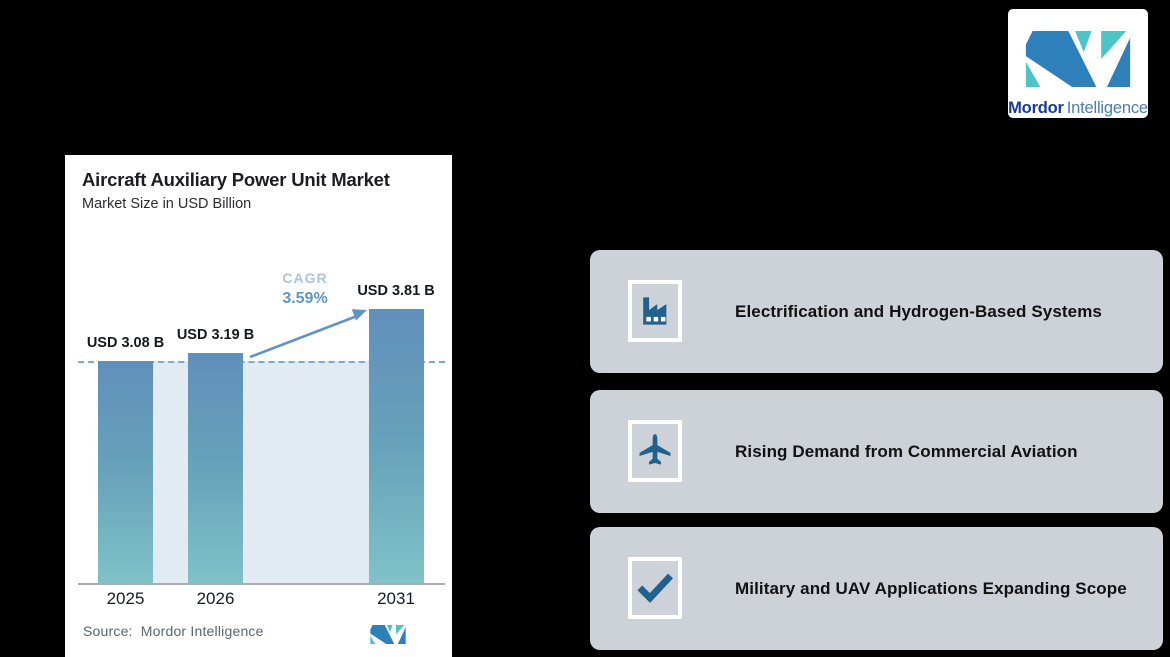 The height and width of the screenshot is (657, 1170). Describe the element at coordinates (261, 584) in the screenshot. I see `x-axis-line` at that location.